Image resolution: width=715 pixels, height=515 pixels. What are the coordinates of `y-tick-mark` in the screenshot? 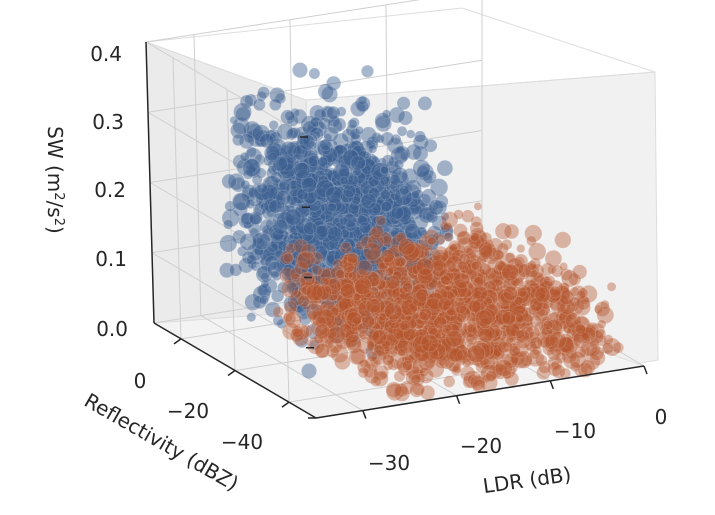 It's located at (285, 404).